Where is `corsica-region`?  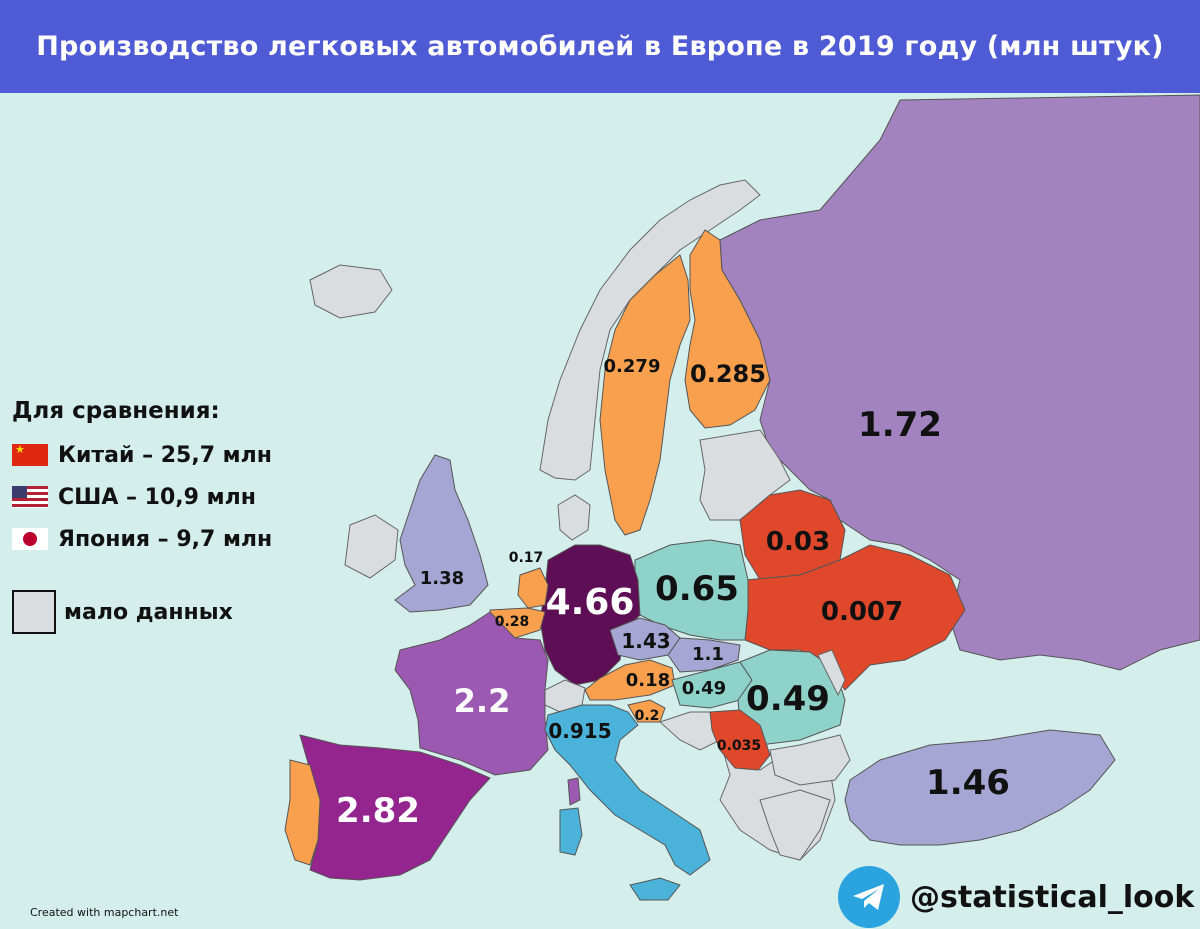
corsica-region is located at coordinates (574, 791).